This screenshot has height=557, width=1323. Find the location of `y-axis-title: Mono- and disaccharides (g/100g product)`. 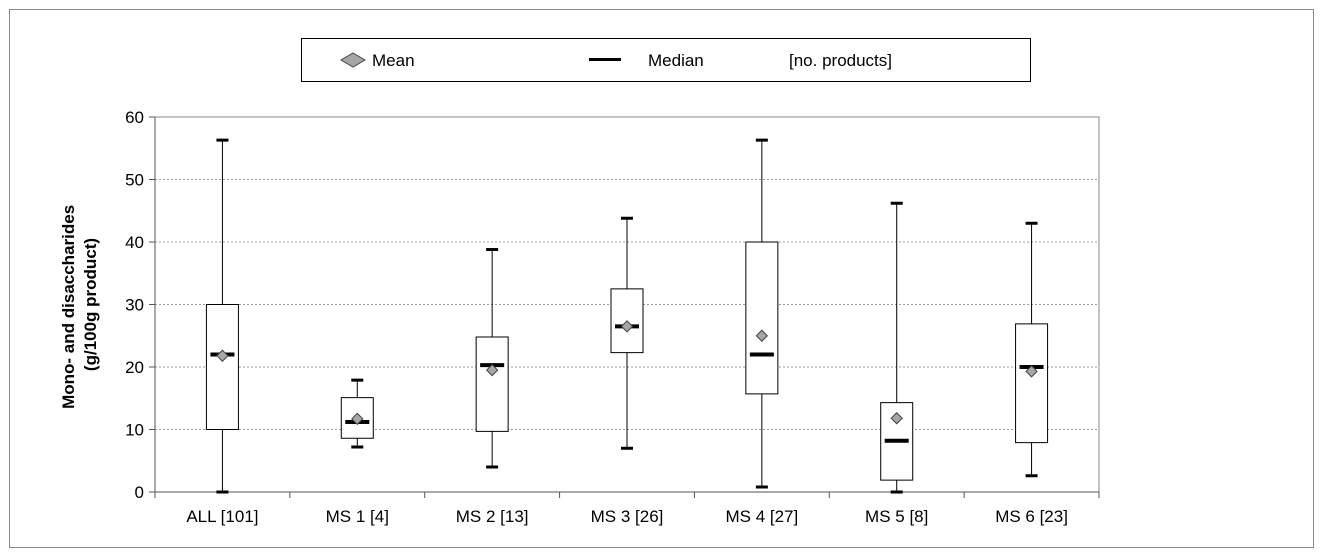

y-axis-title: Mono- and disaccharides (g/100g product) is located at coordinates (79, 304).